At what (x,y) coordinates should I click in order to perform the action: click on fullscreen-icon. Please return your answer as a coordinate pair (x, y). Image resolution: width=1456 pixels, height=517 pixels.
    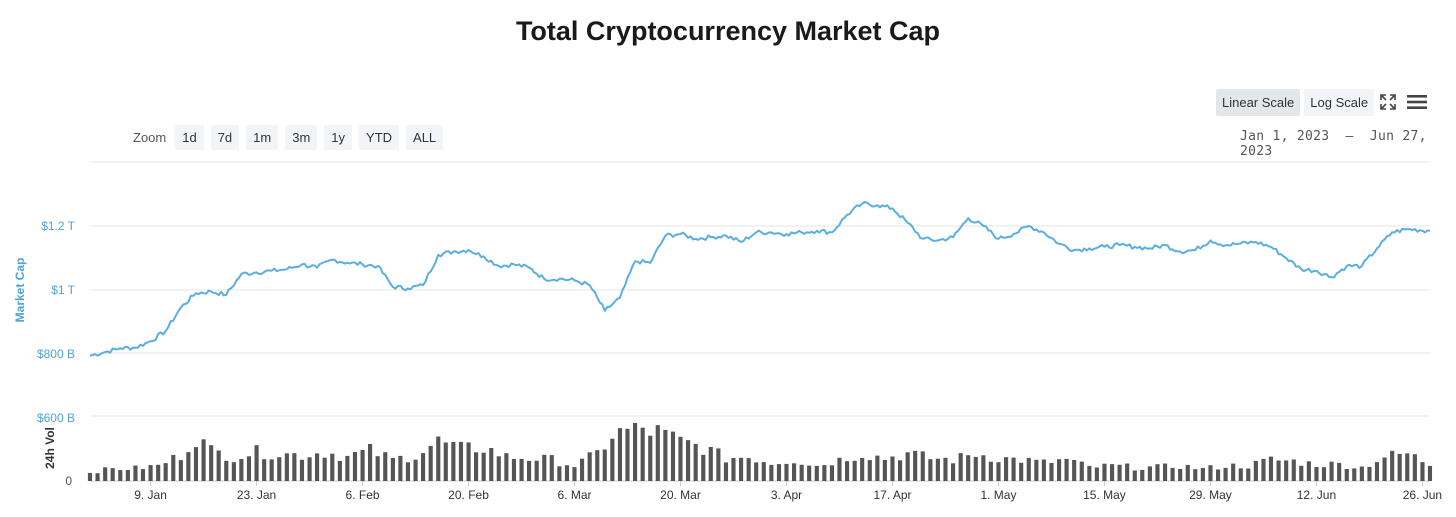
    Looking at the image, I should click on (1388, 104).